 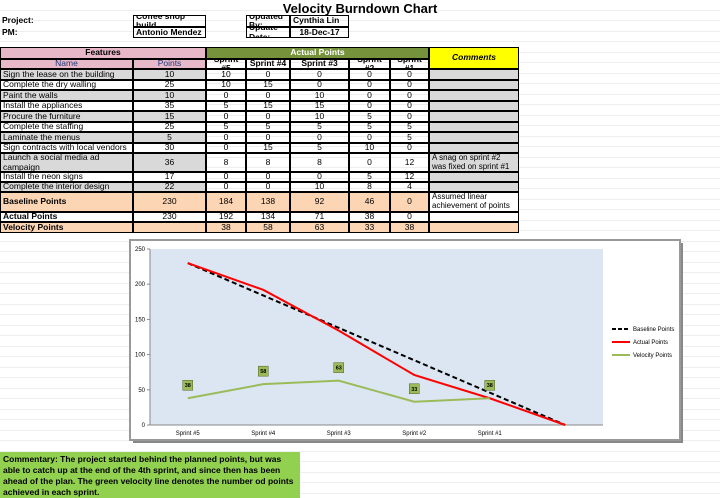 I want to click on feature-points: 17, so click(x=169, y=177).